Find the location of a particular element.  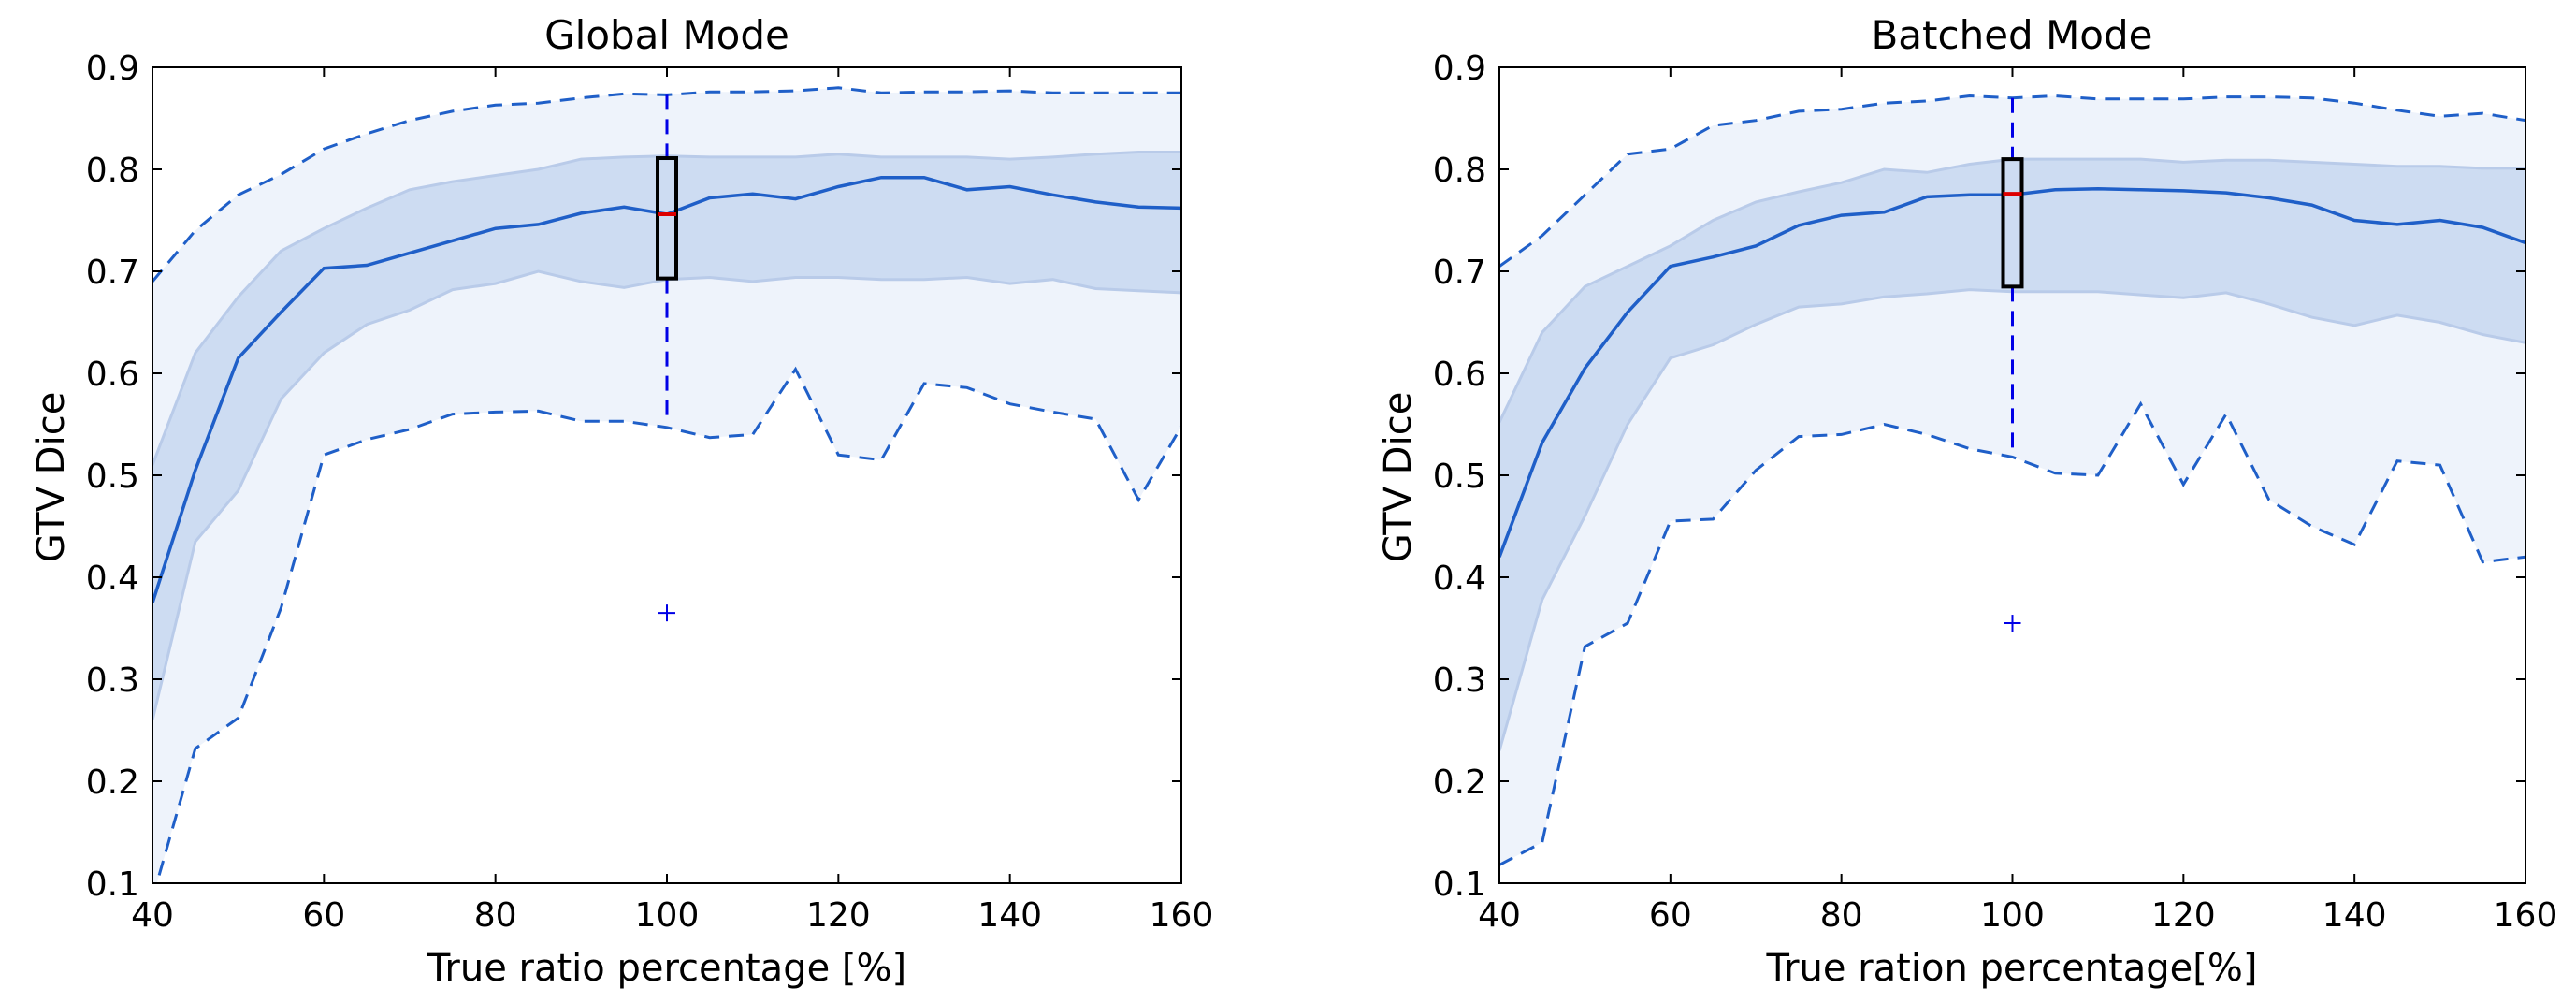

chart-title: Global Mode is located at coordinates (666, 35).